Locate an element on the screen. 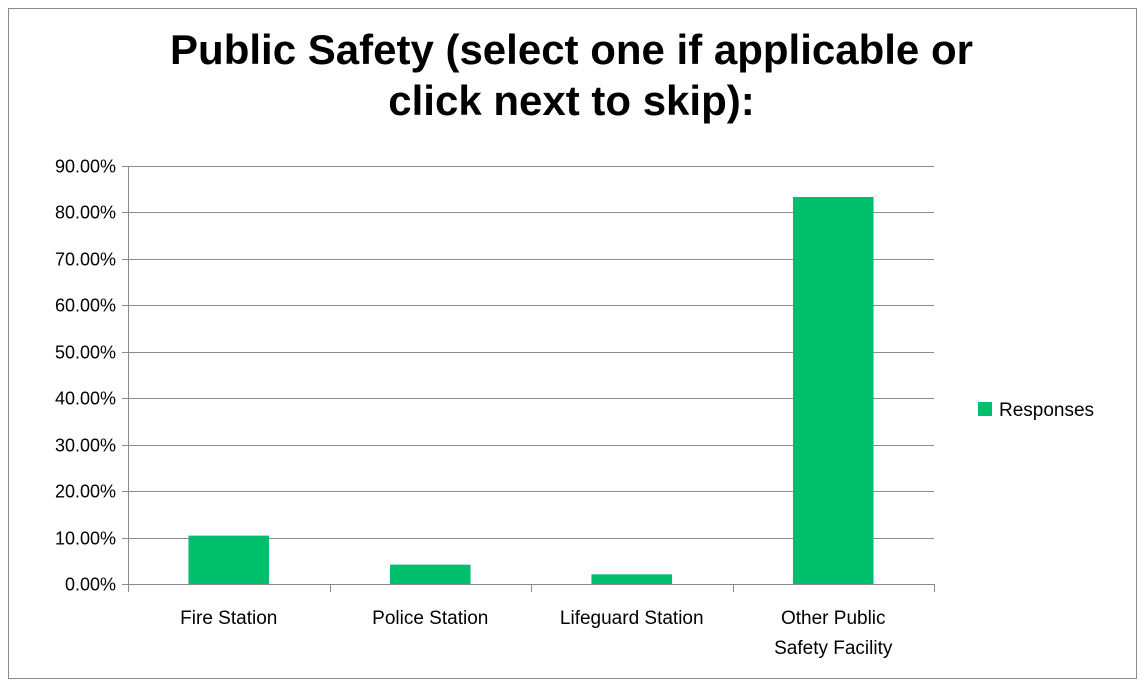 The height and width of the screenshot is (687, 1143). x-tick-label: Fire Station is located at coordinates (228, 618).